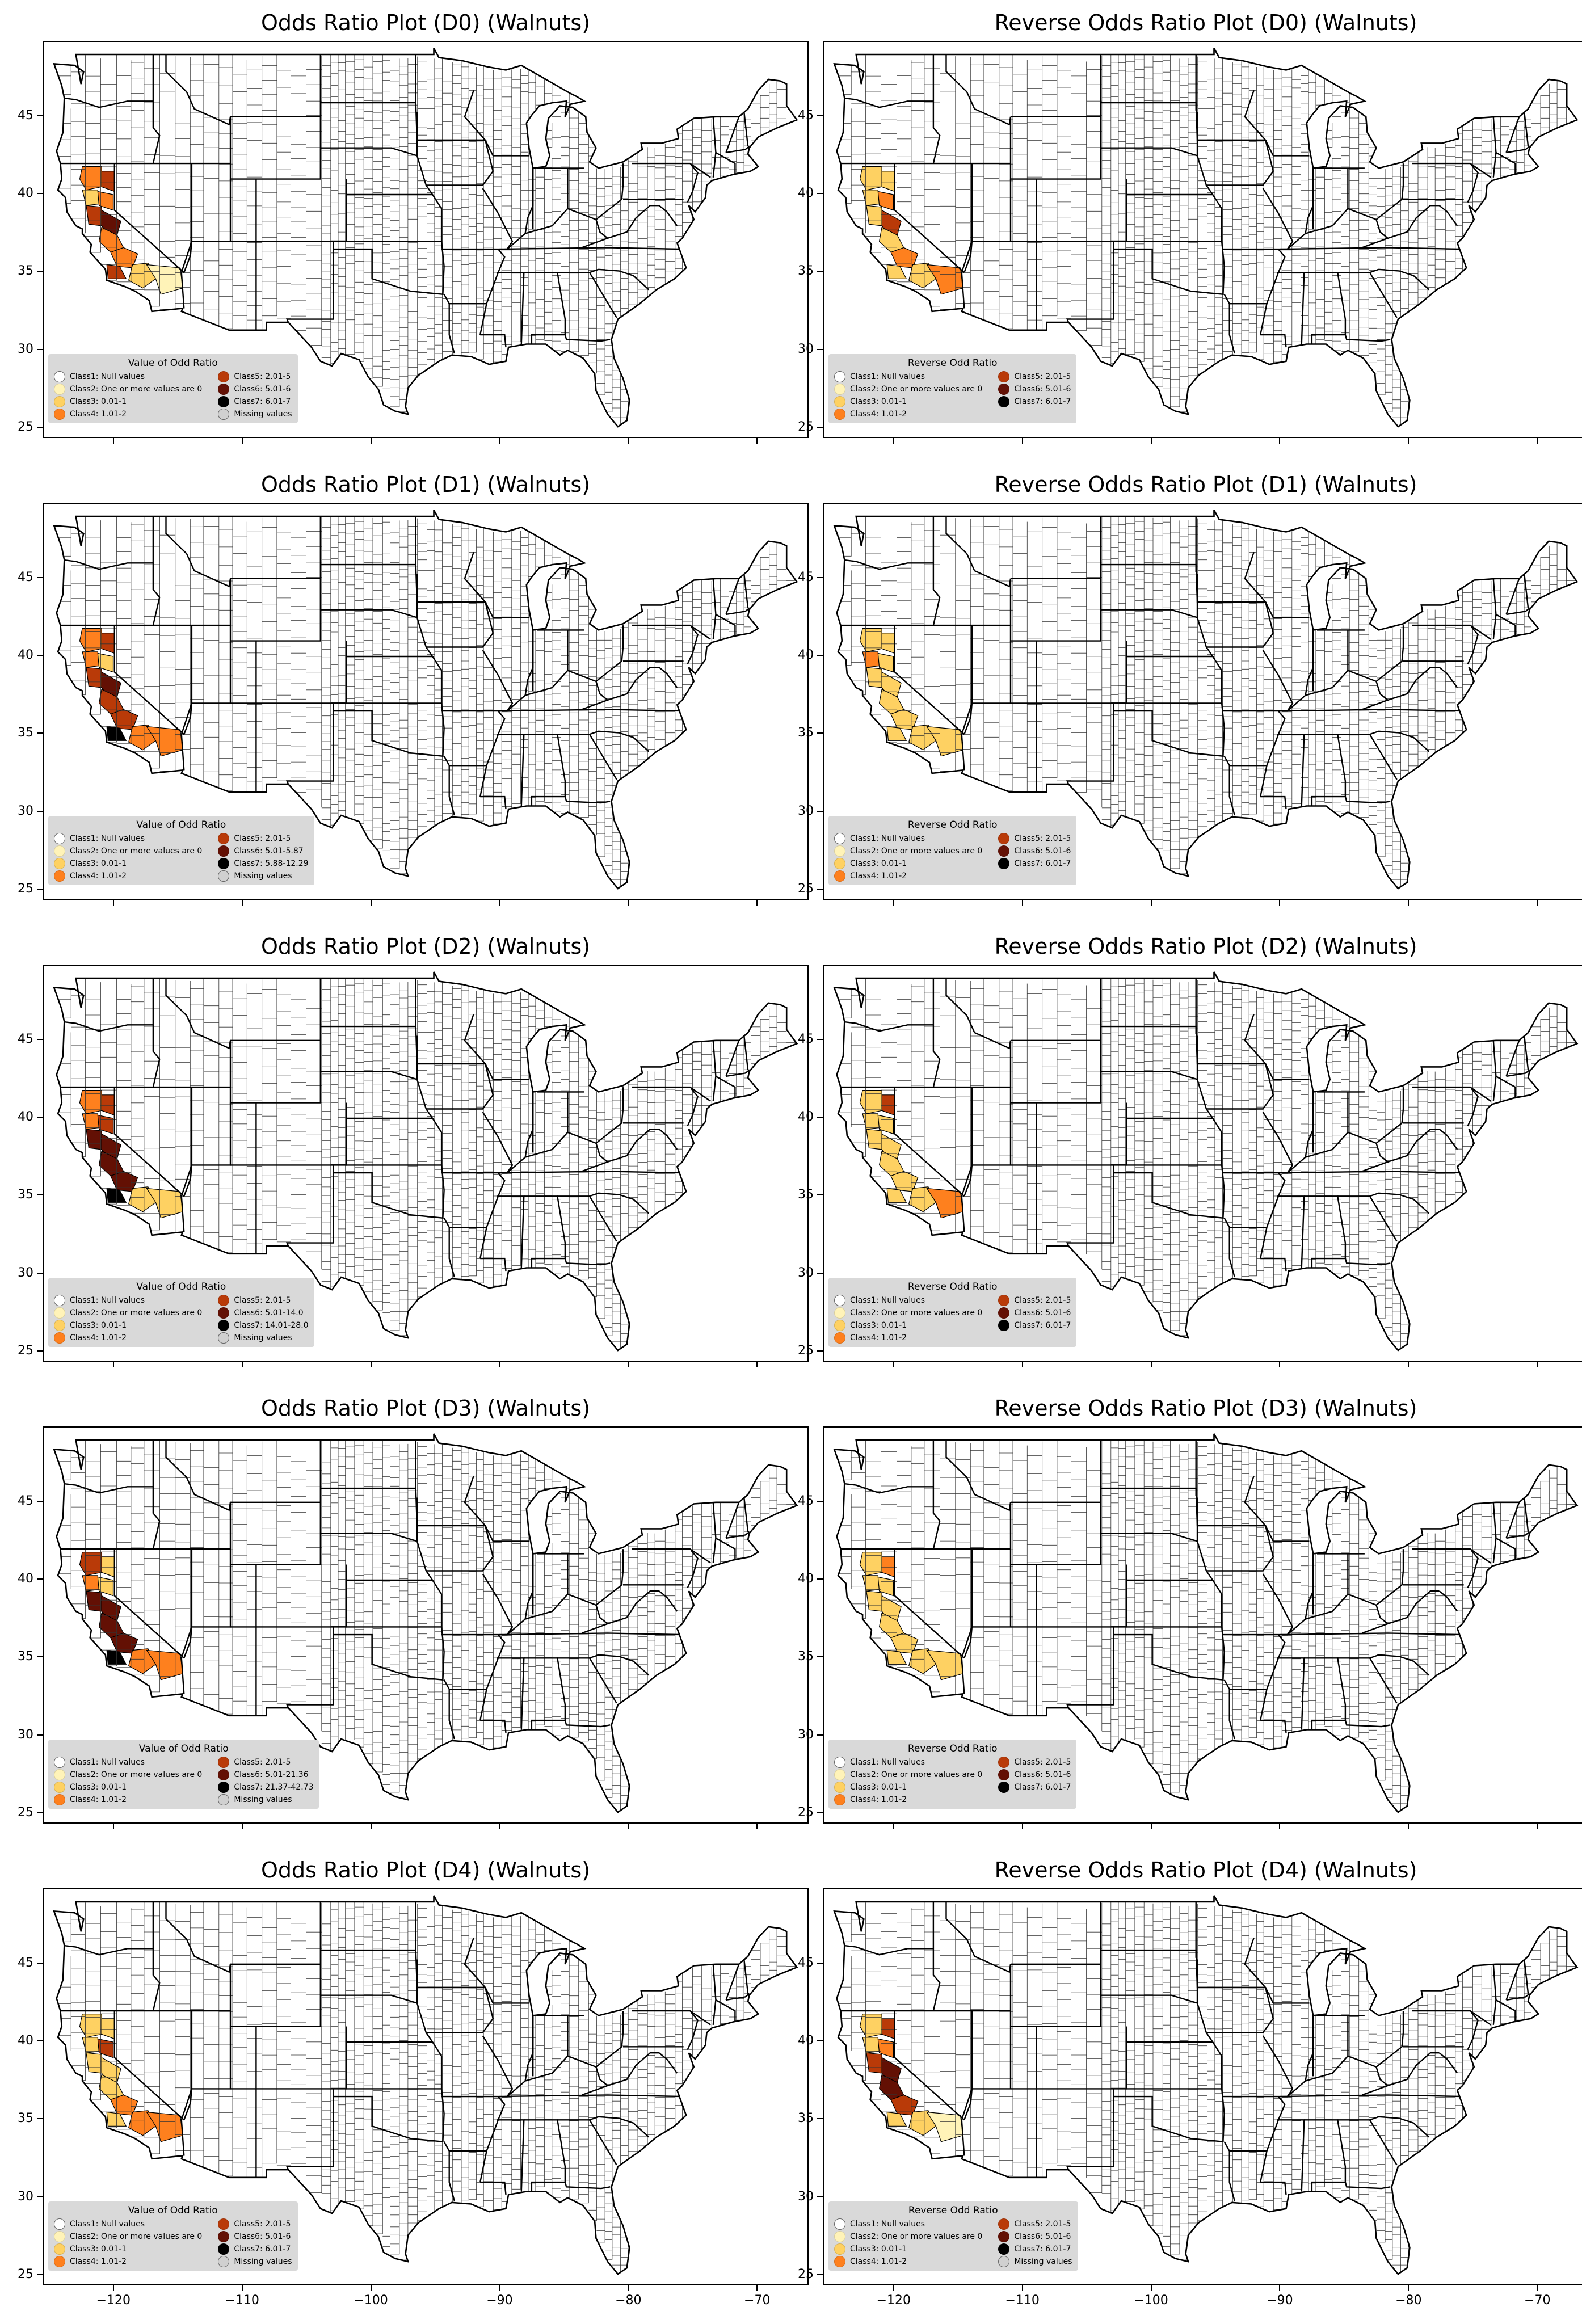 Image resolution: width=1582 pixels, height=2324 pixels. Describe the element at coordinates (98, 1337) in the screenshot. I see `legend-label: Class4: 1.01-2` at that location.